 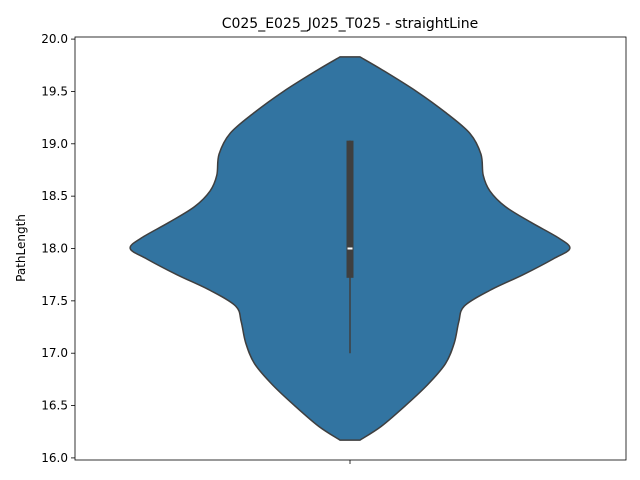 I want to click on y-axis-label: PathLength, so click(x=21, y=248).